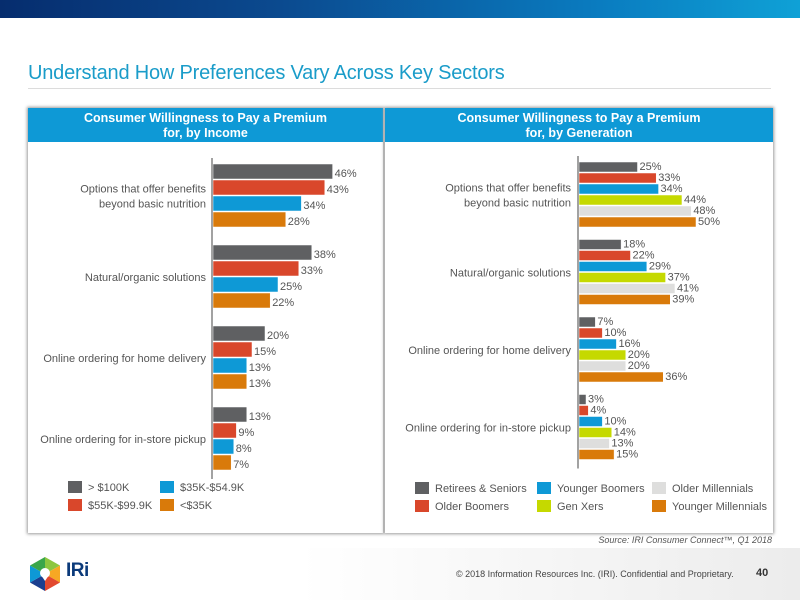  I want to click on generation-category-label: Natural/organic solutions, so click(511, 274).